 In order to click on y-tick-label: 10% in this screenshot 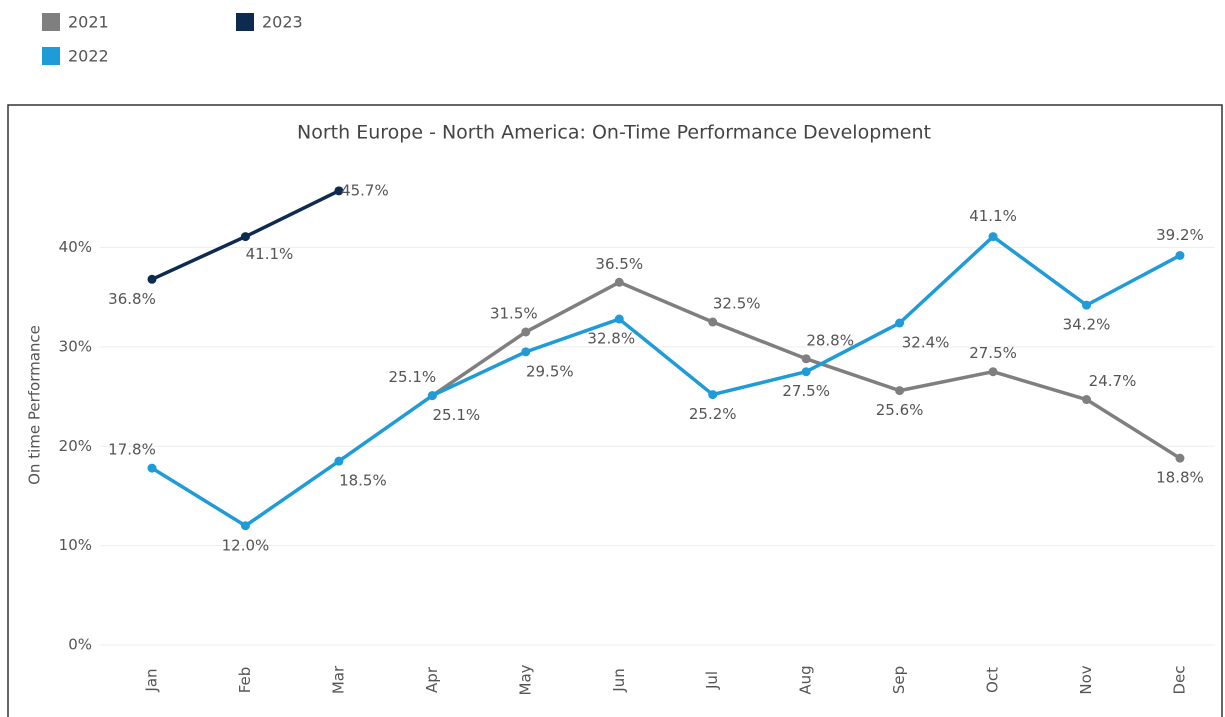, I will do `click(75, 545)`.